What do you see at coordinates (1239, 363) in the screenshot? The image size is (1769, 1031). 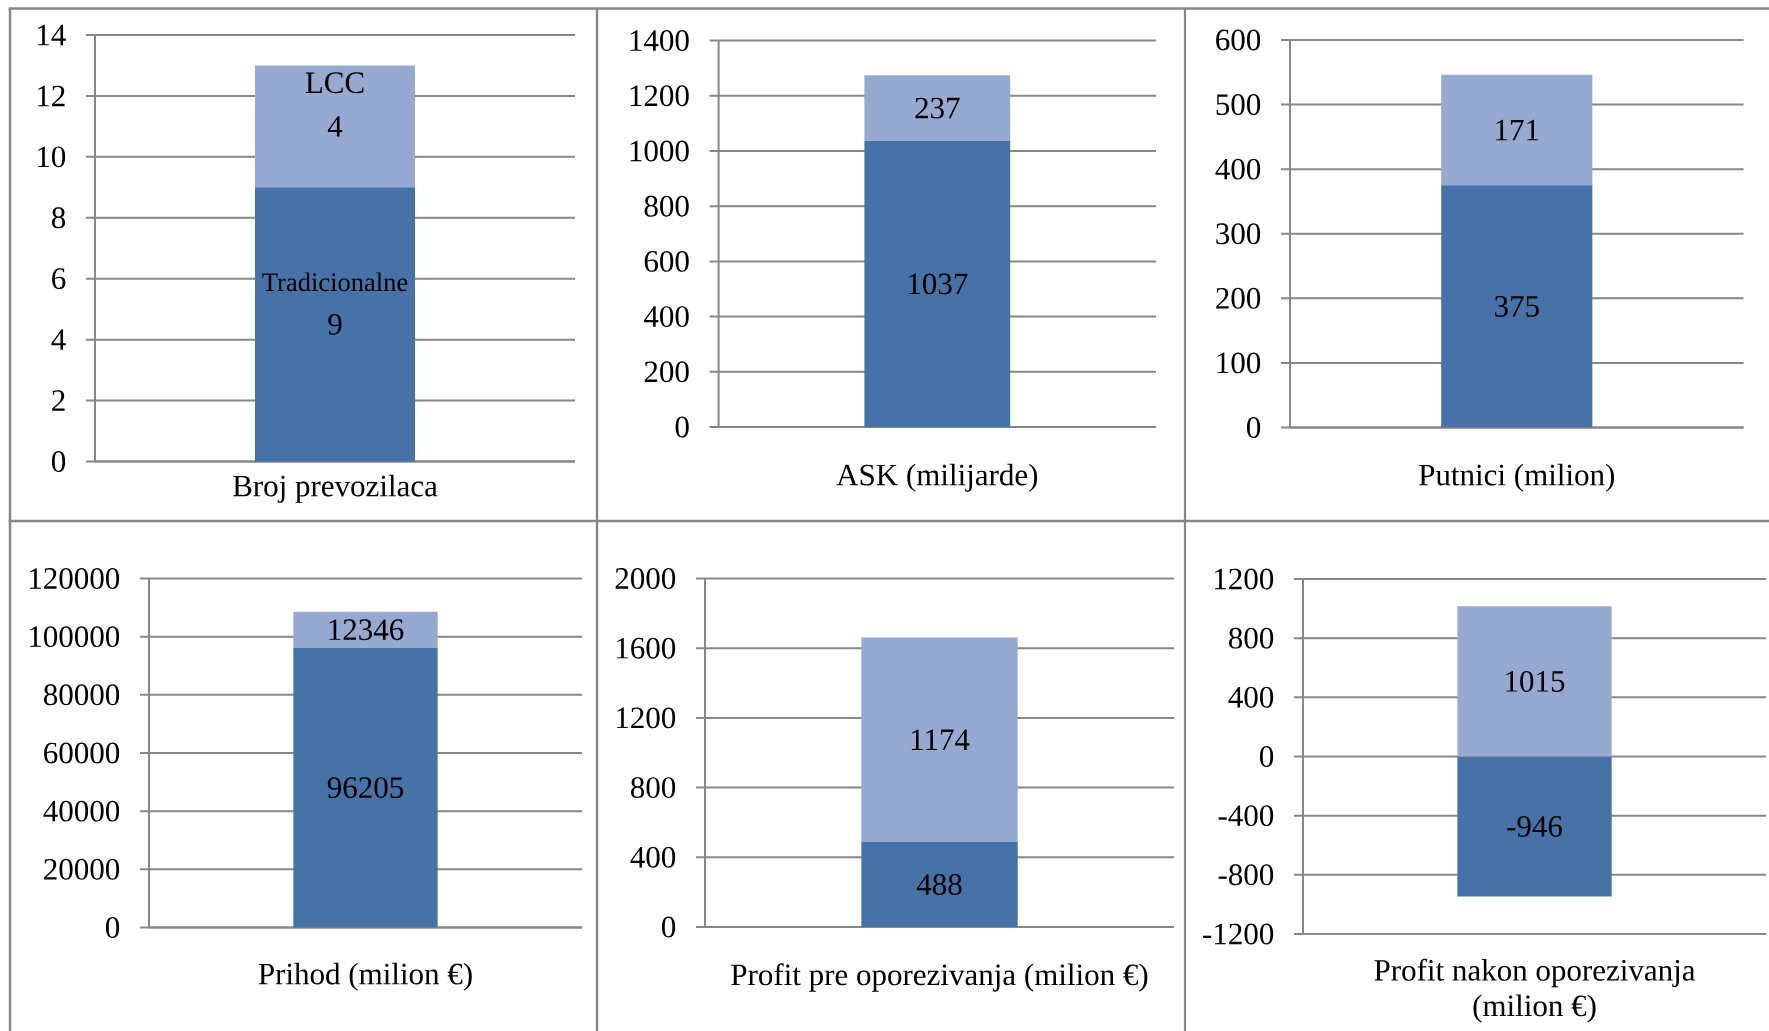 I see `y-tick-label: 100` at bounding box center [1239, 363].